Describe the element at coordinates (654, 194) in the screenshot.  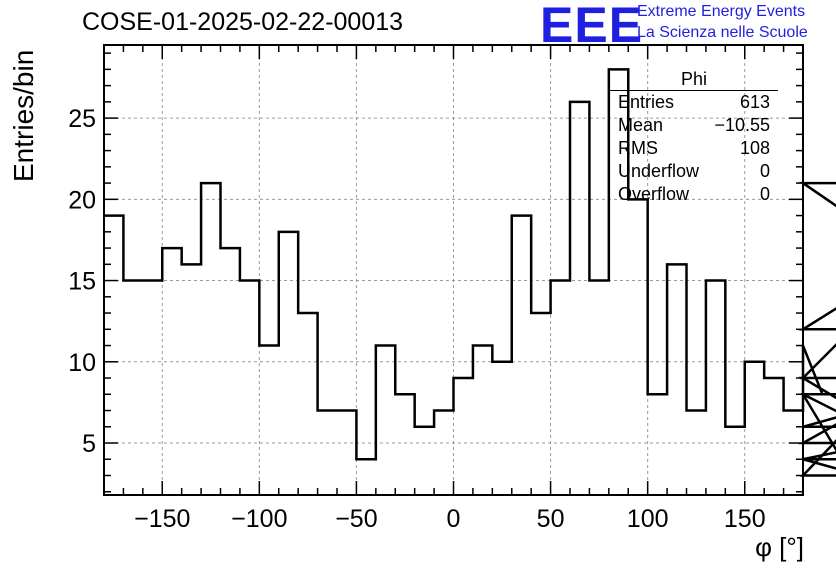
I see `stats-label: Overflow` at that location.